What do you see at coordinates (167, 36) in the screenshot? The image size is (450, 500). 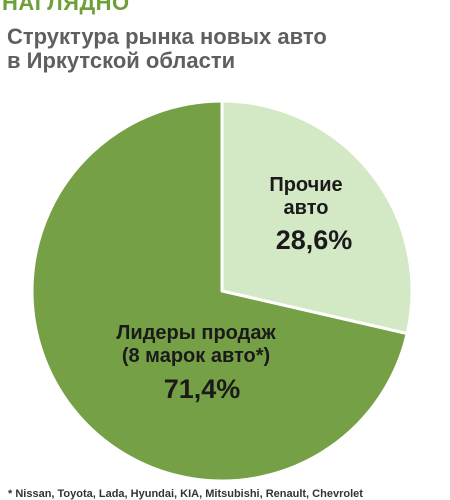 I see `chart-title-line-1: Структура рынка новых авто` at bounding box center [167, 36].